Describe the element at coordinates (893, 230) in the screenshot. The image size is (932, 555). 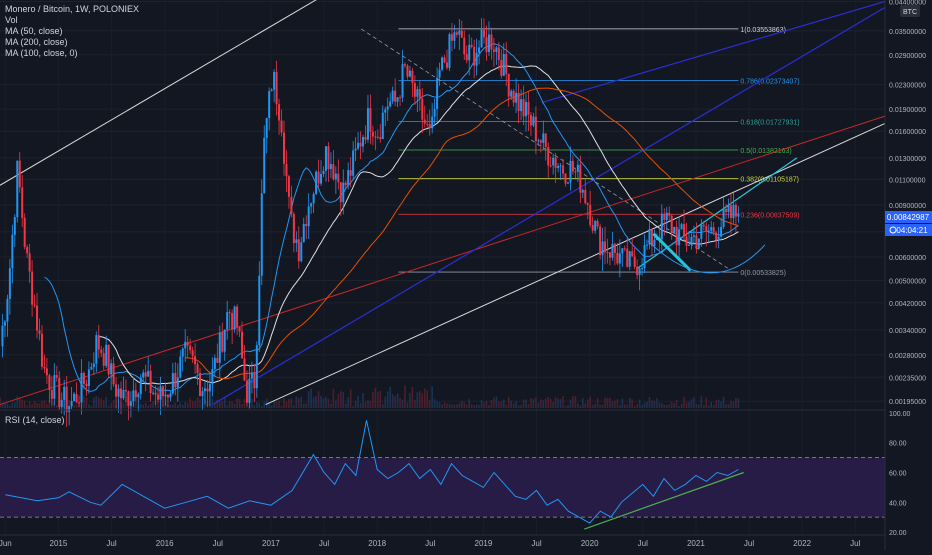
I see `clock-icon` at that location.